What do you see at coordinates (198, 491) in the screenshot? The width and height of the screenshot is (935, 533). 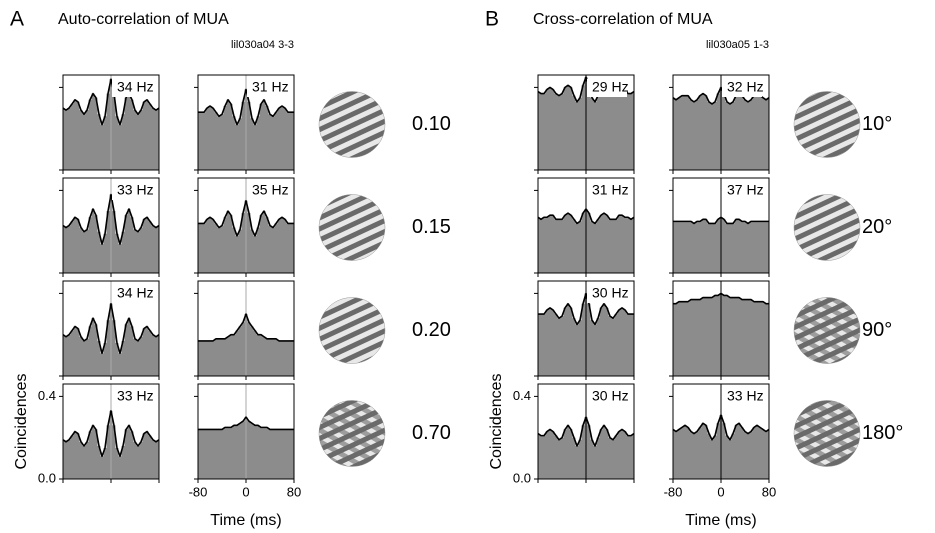 I see `x-tick-label: -80` at bounding box center [198, 491].